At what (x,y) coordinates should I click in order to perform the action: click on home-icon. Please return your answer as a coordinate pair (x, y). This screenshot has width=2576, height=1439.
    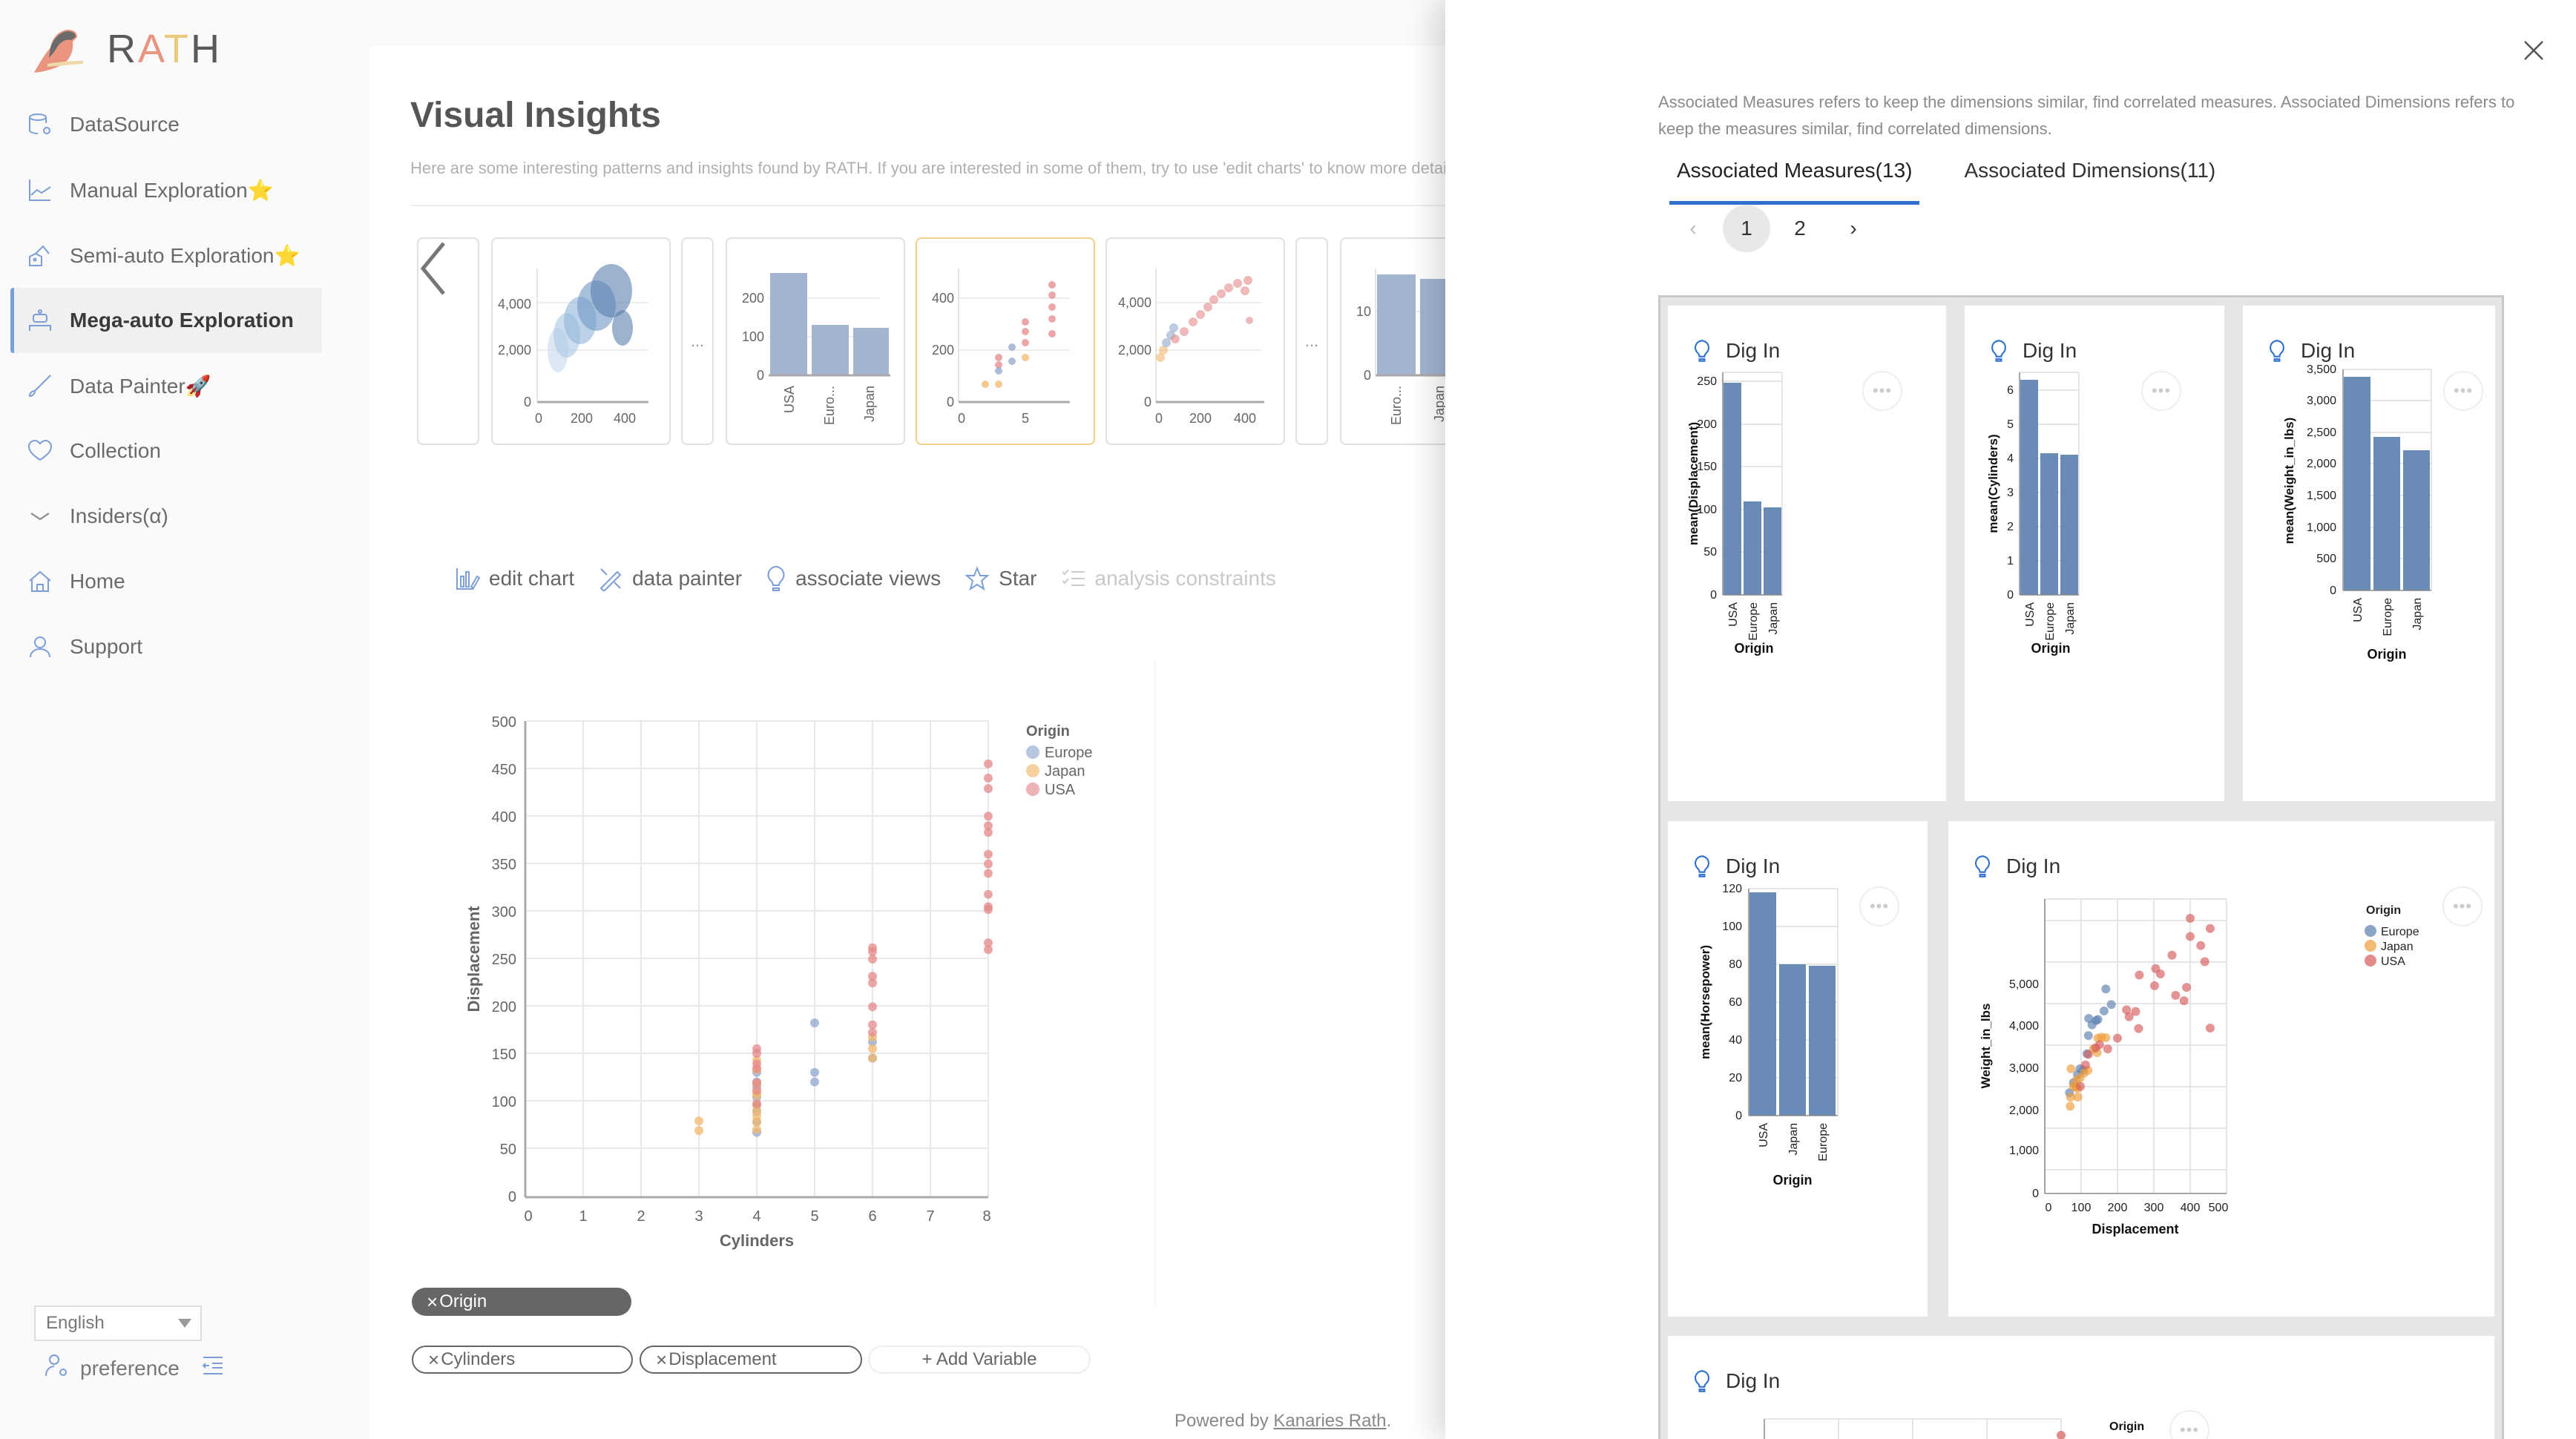
    Looking at the image, I should click on (40, 581).